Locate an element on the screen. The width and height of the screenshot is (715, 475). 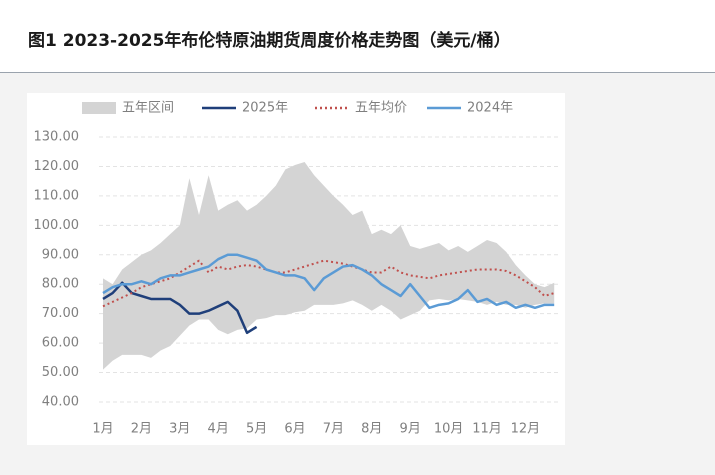
x-tick-label: 11月 is located at coordinates (487, 429).